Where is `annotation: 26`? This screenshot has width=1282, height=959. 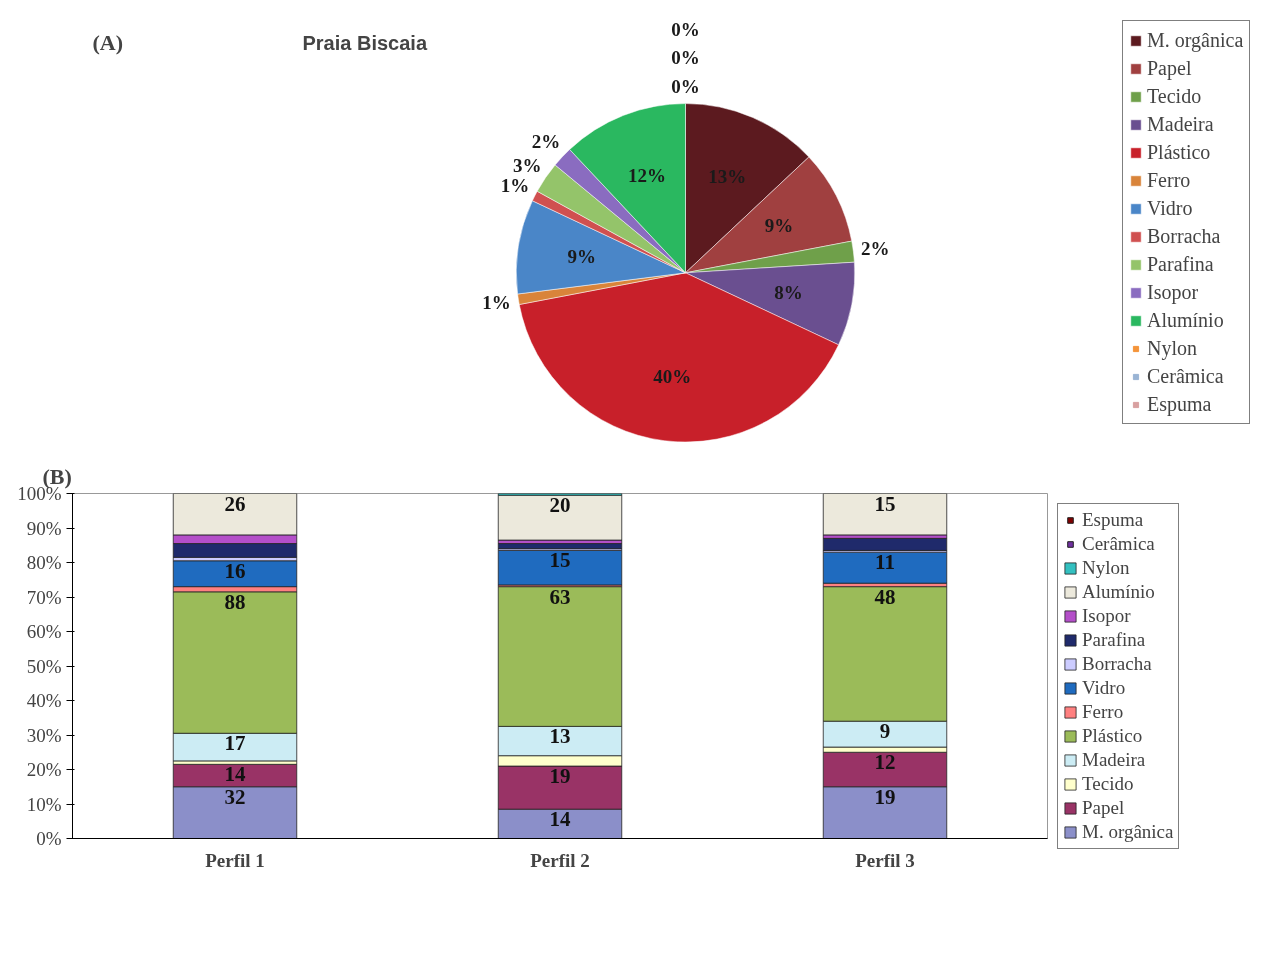
annotation: 26 is located at coordinates (235, 503).